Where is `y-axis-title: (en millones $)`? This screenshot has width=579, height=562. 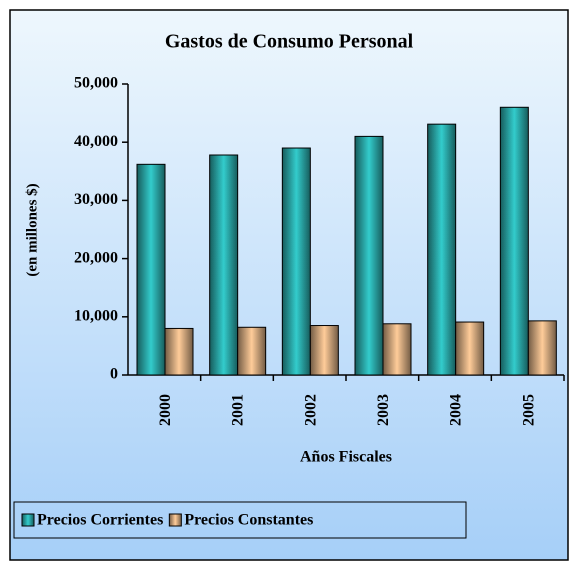
y-axis-title: (en millones $) is located at coordinates (32, 229).